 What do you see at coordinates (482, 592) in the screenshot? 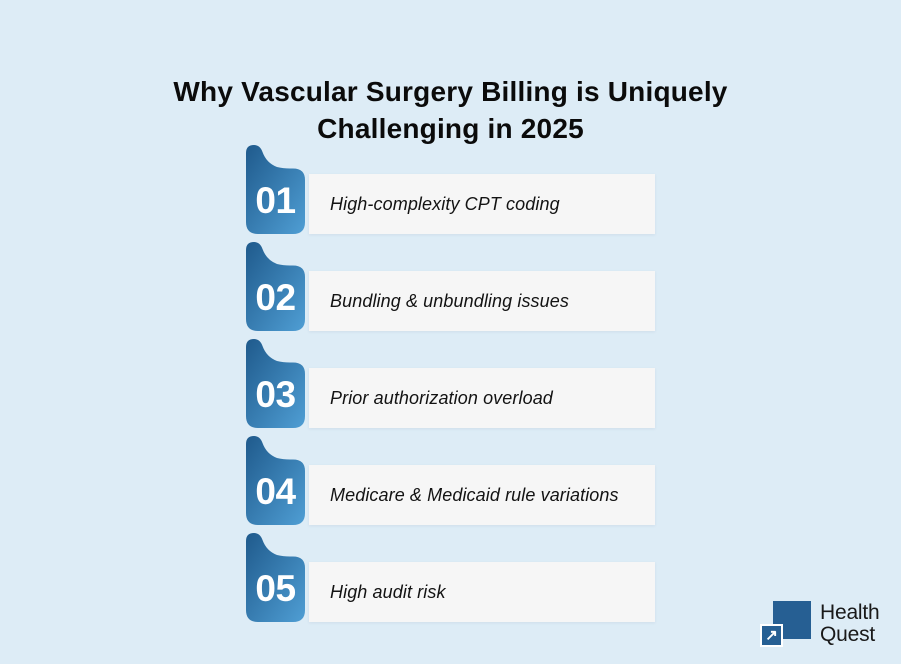
I see `item-bar: High audit risk` at bounding box center [482, 592].